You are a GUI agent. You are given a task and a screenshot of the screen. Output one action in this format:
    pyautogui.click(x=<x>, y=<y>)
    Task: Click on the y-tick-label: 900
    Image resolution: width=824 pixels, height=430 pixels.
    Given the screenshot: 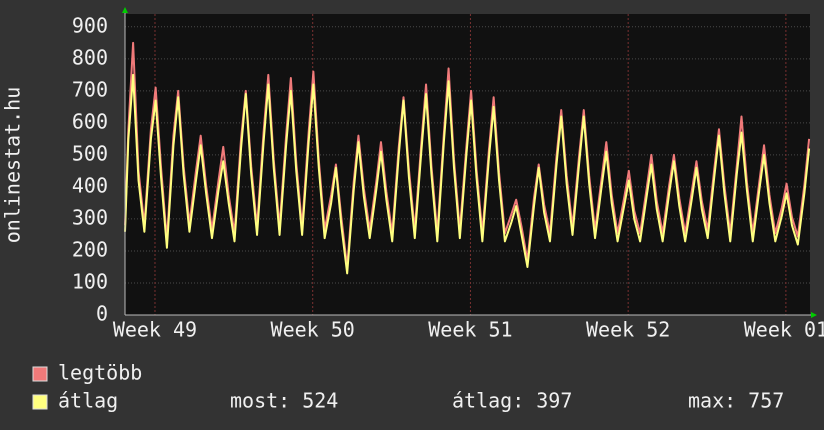 What is the action you would take?
    pyautogui.click(x=90, y=25)
    